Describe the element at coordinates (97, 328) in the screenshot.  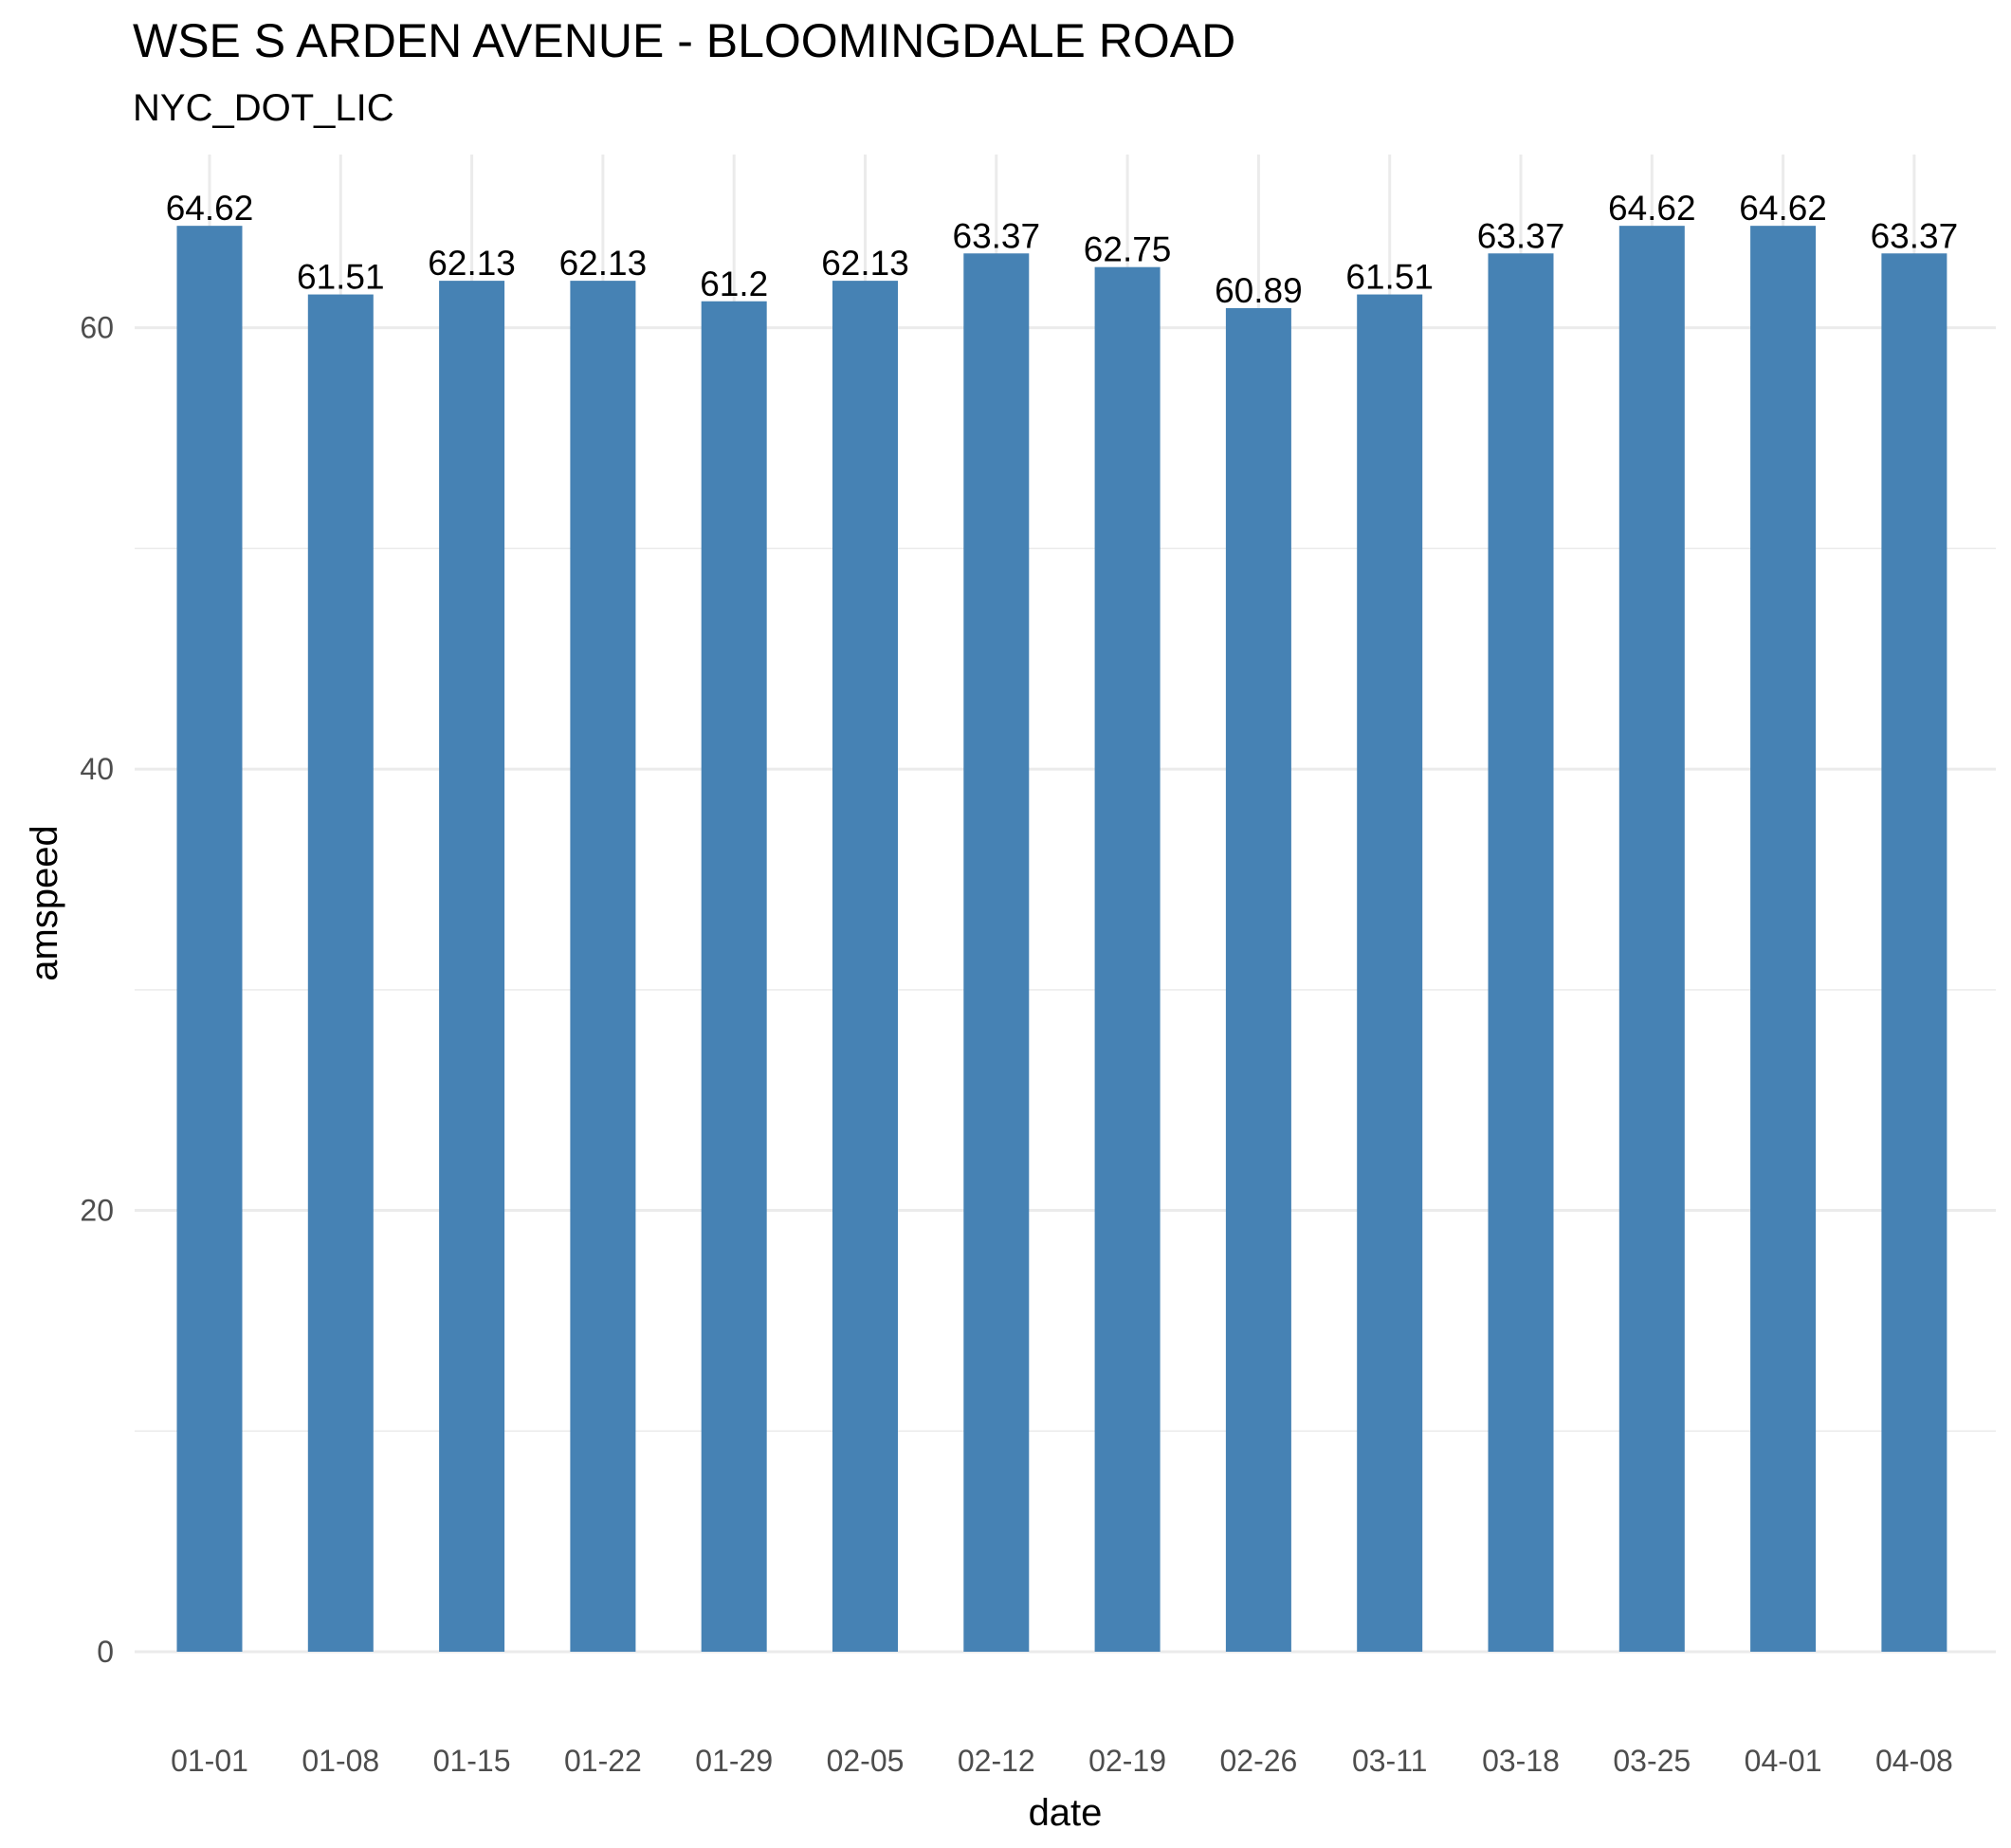
I see `y-tick-label: 60` at that location.